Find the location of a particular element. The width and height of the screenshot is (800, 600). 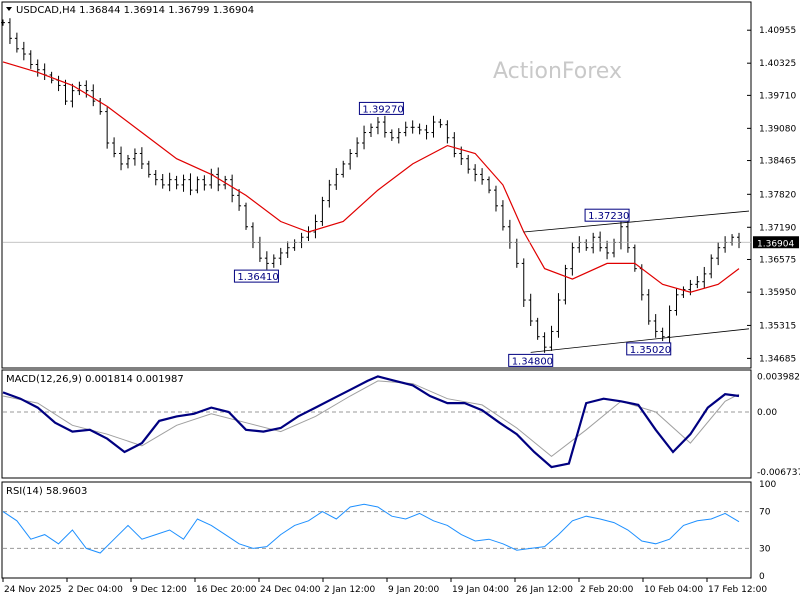

rsi-tick-label: 0 is located at coordinates (762, 577).